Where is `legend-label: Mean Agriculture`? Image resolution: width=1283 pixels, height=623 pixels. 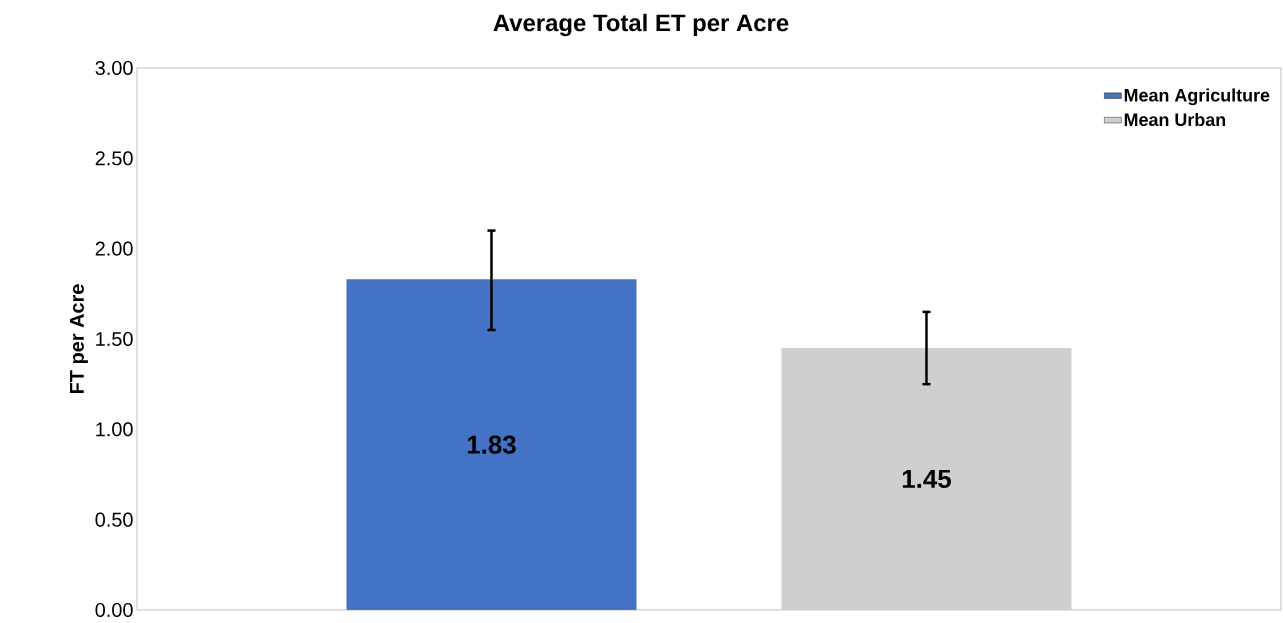
legend-label: Mean Agriculture is located at coordinates (1197, 97).